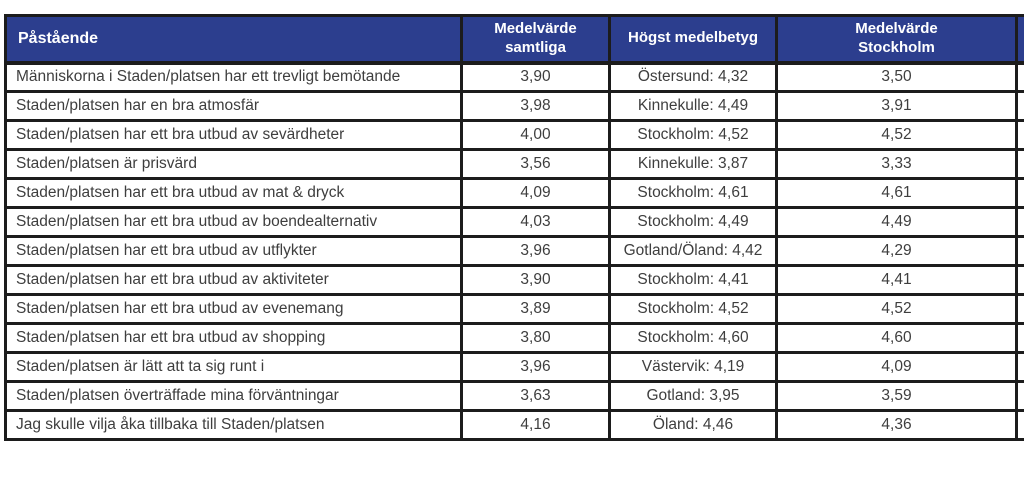 The width and height of the screenshot is (1024, 482). What do you see at coordinates (896, 425) in the screenshot?
I see `value-cell: 4,36` at bounding box center [896, 425].